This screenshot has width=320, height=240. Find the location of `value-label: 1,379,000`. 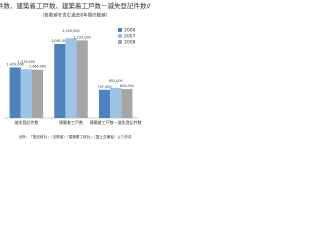

value-label: 1,379,000 is located at coordinates (26, 62).